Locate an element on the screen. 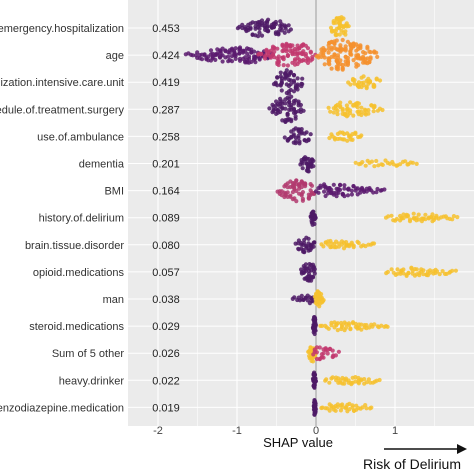 This screenshot has height=474, width=474. x-tick-label: 1 is located at coordinates (395, 431).